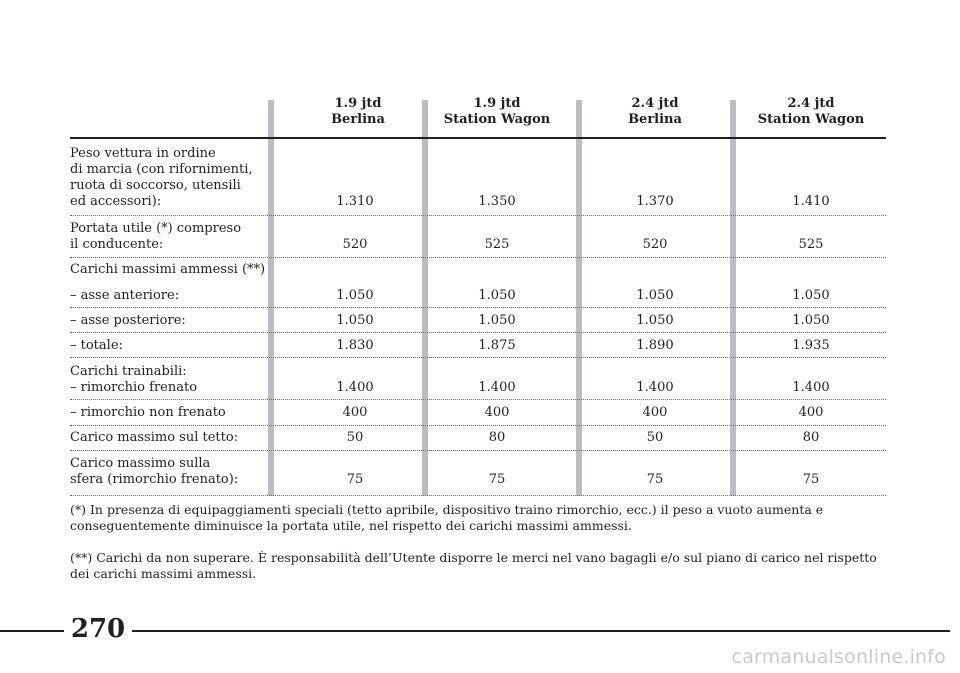  What do you see at coordinates (156, 228) in the screenshot?
I see `row-label: Portata utile (*) compreso` at bounding box center [156, 228].